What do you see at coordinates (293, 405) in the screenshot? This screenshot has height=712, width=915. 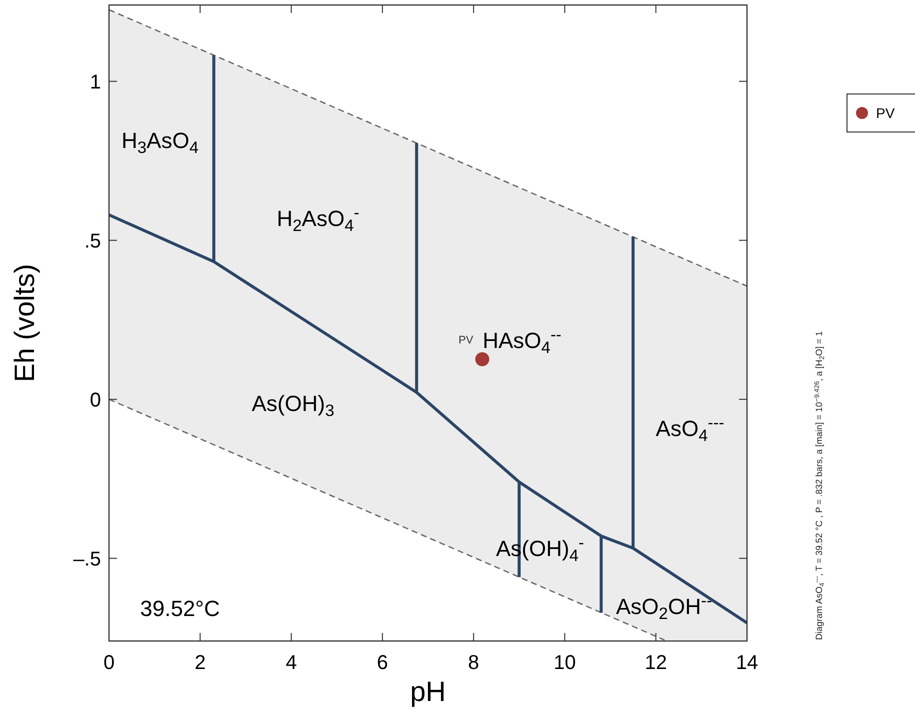 I see `annotation: As(OH)$_{3}$` at bounding box center [293, 405].